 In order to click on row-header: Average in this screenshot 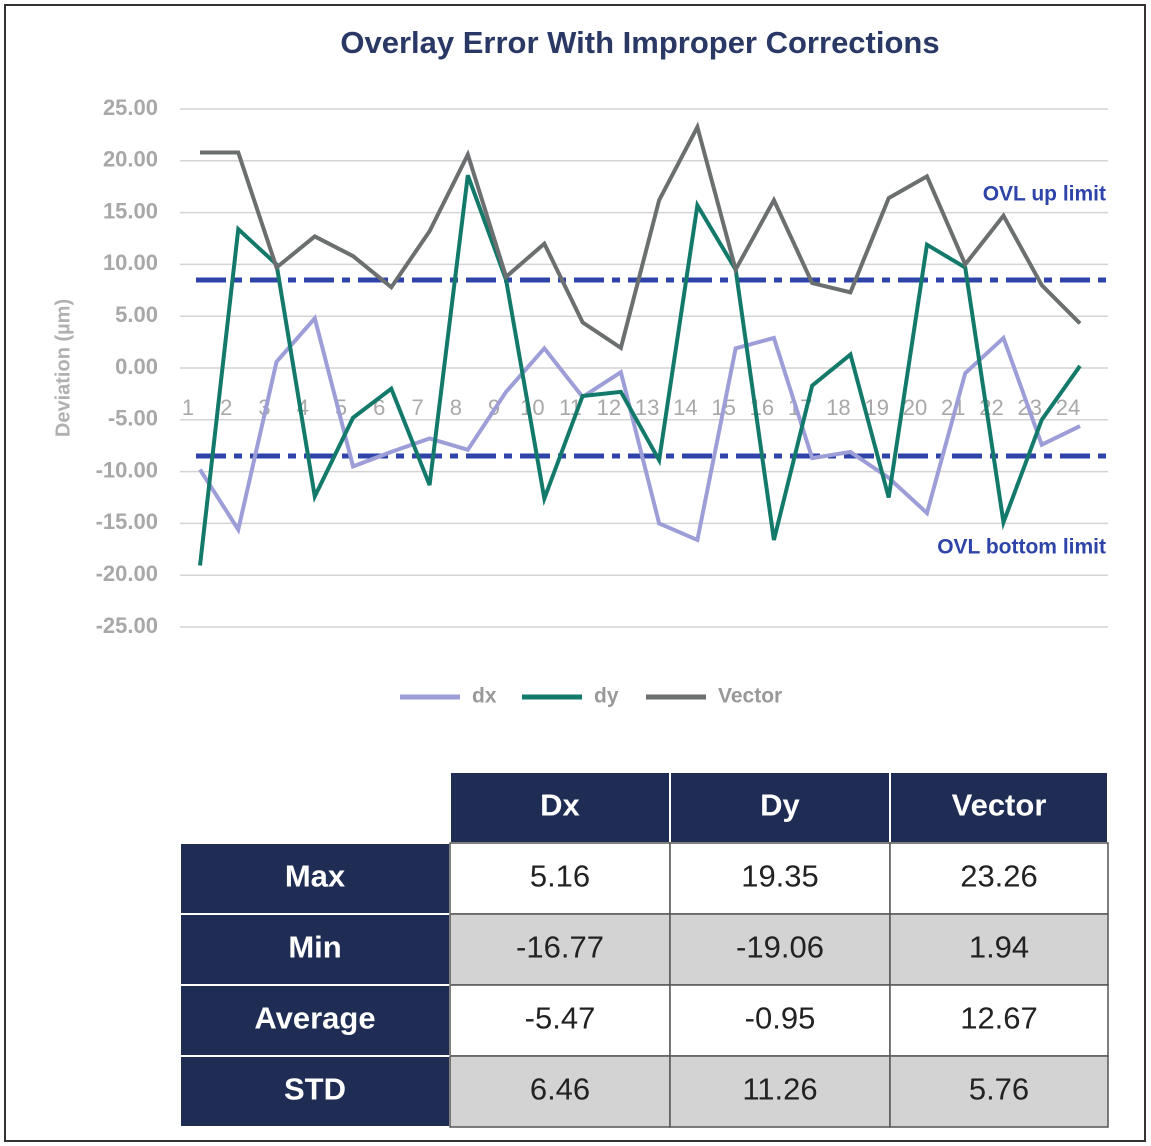, I will do `click(314, 1018)`.